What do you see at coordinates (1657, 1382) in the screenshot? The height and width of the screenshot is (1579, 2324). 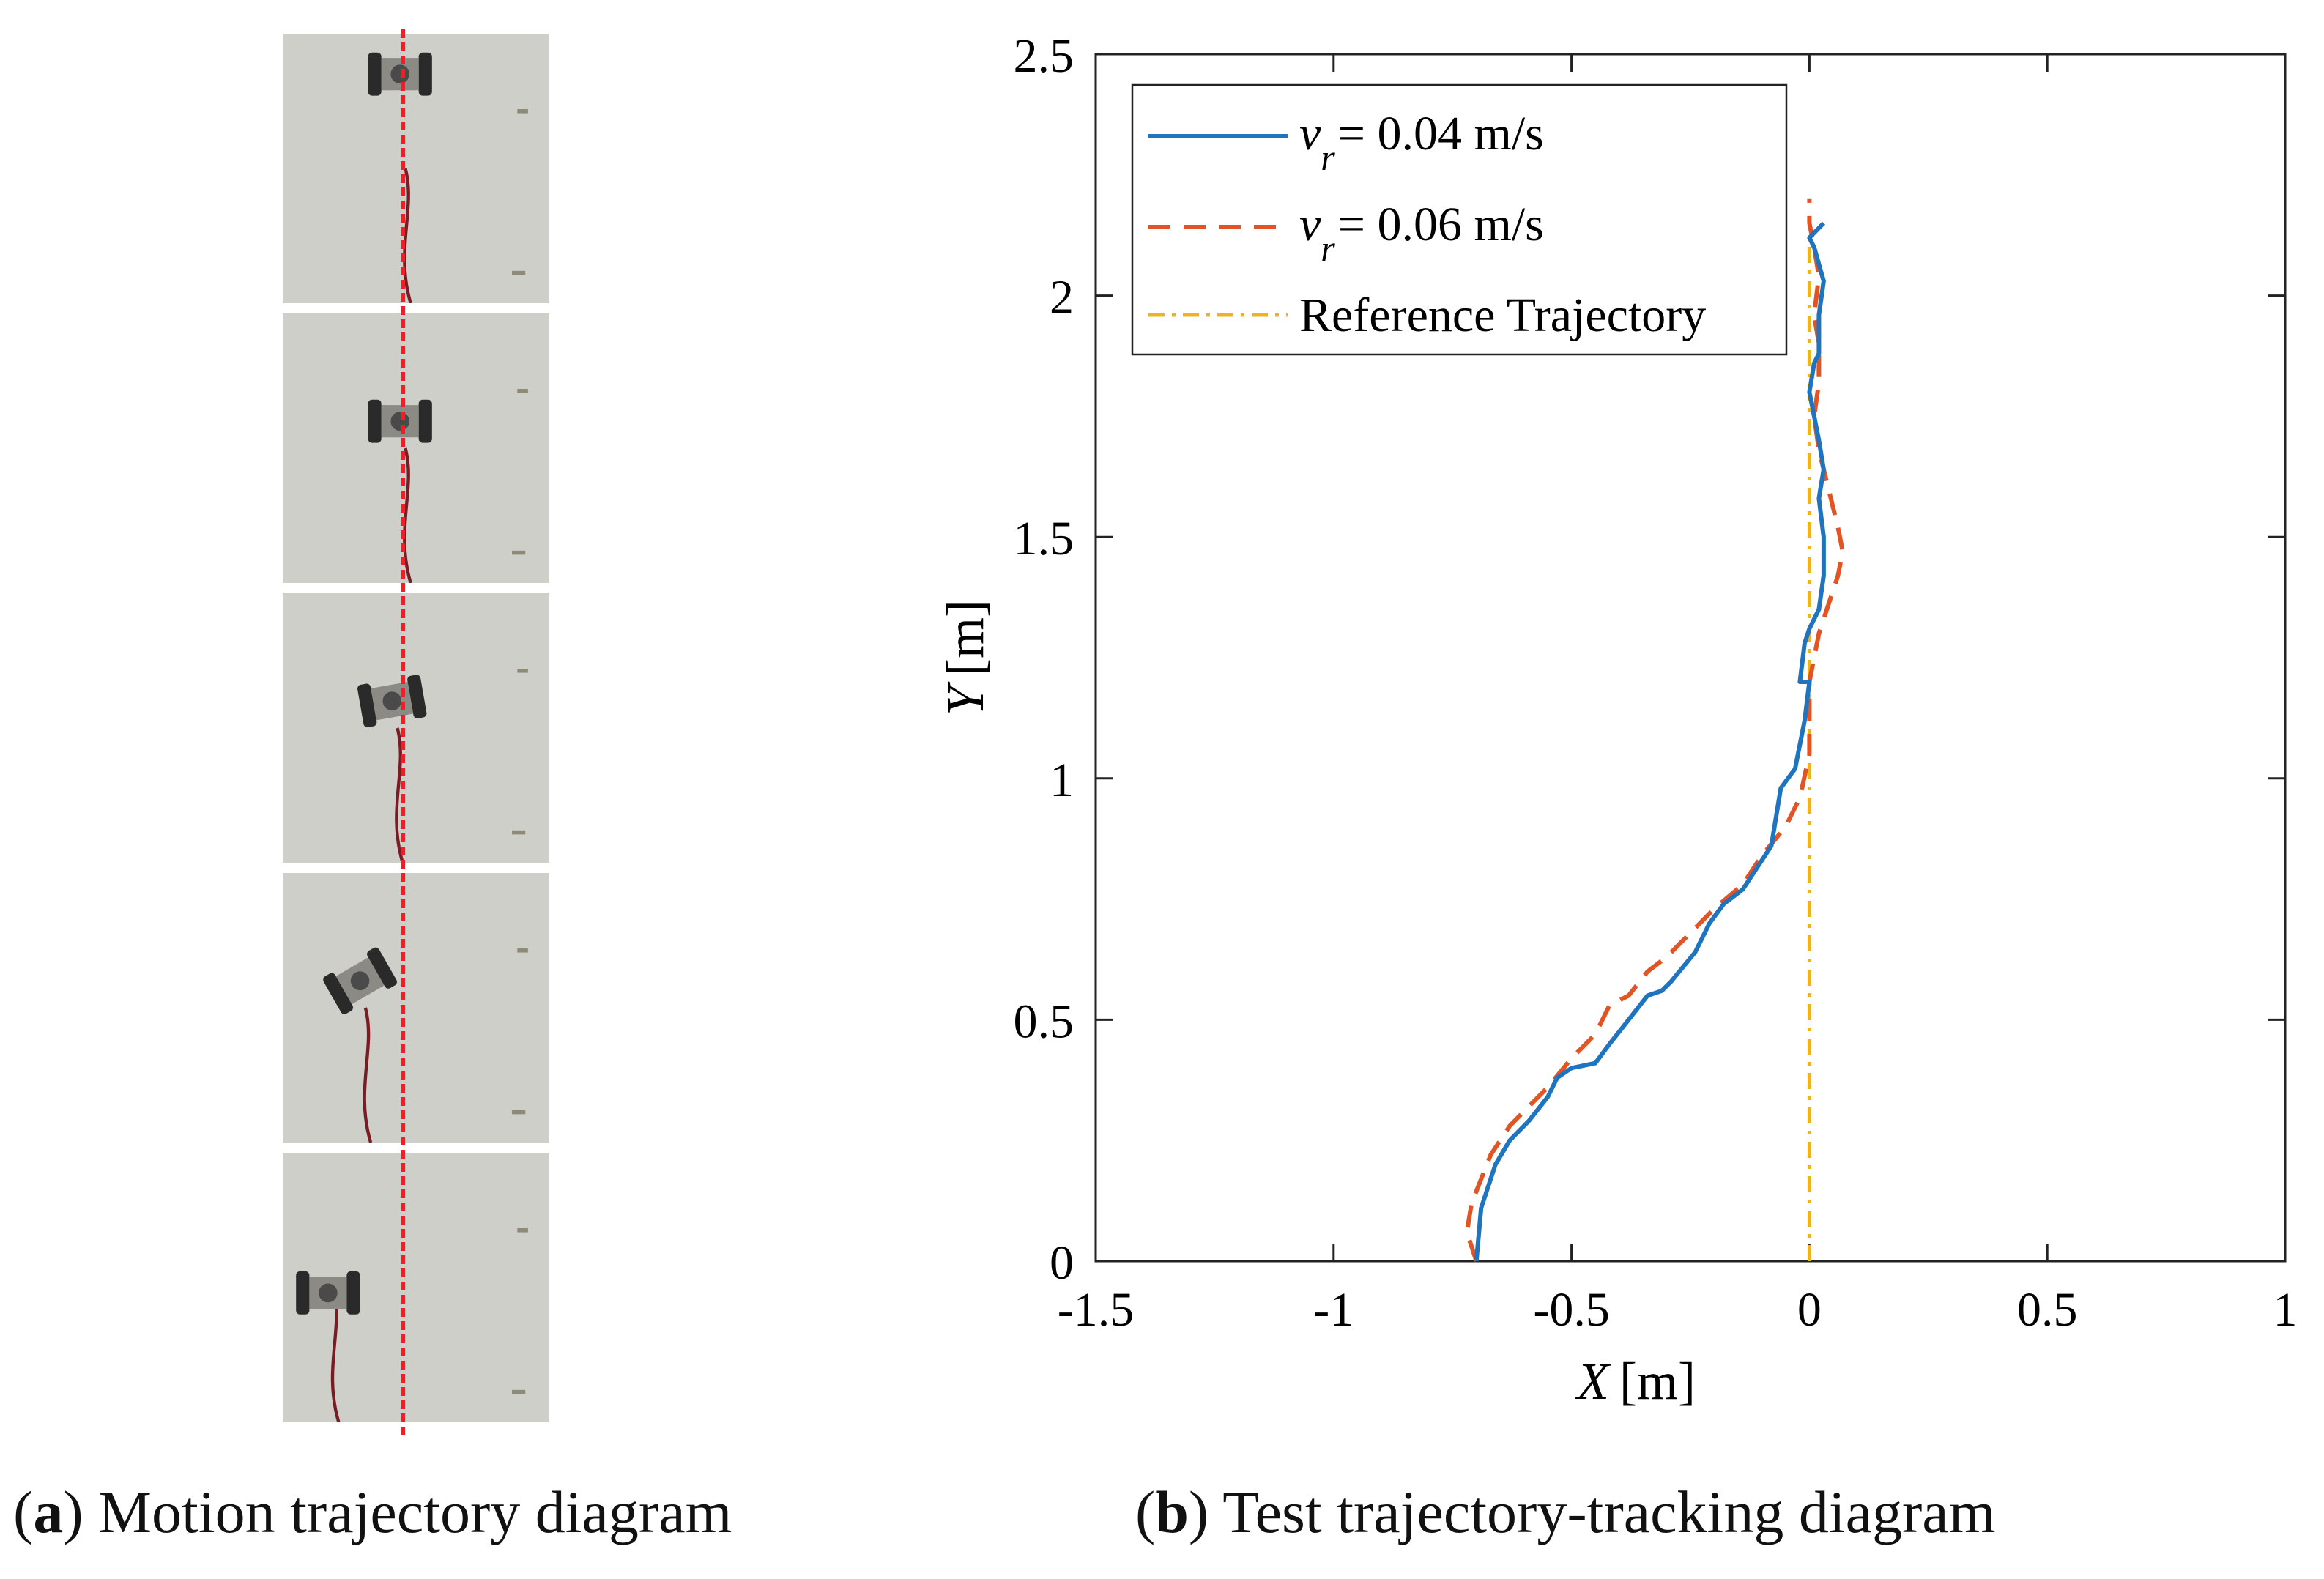 I see `x-axis-label-unit: [m]` at bounding box center [1657, 1382].